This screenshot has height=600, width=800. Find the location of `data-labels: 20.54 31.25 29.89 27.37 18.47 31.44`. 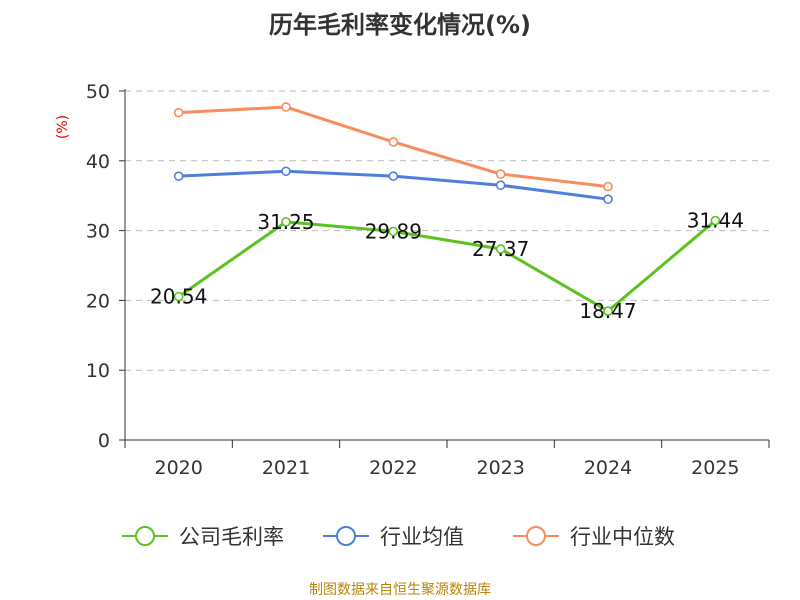

data-labels: 20.54 31.25 29.89 27.37 18.47 31.44 is located at coordinates (447, 266).